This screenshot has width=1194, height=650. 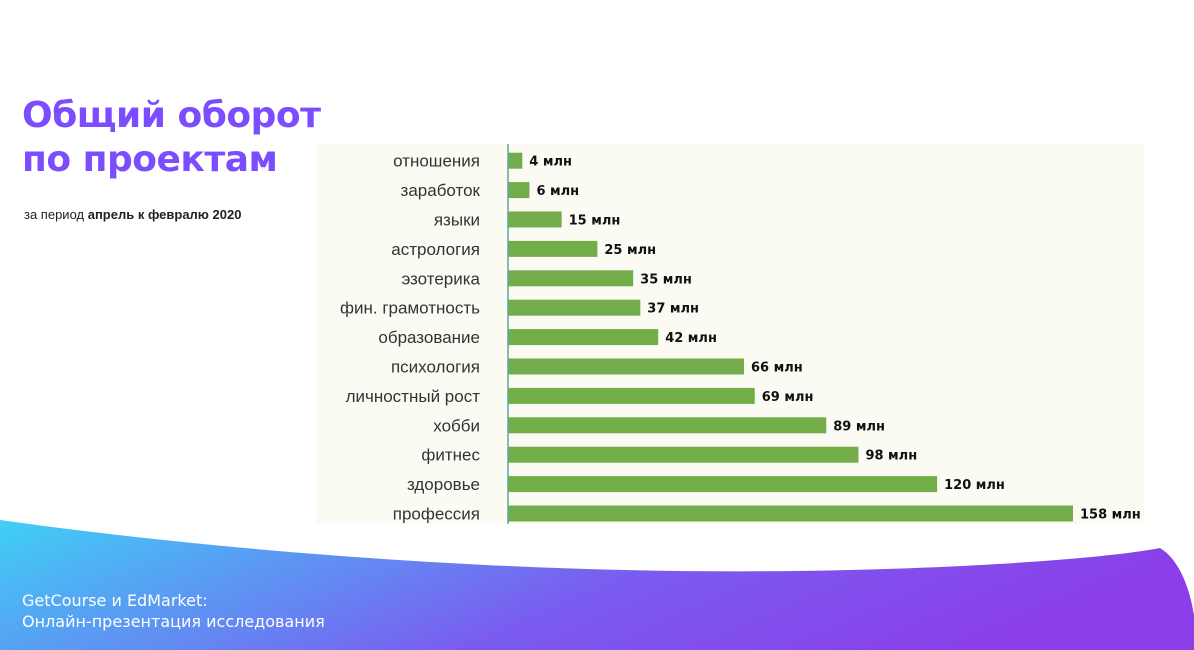 What do you see at coordinates (56, 214) in the screenshot?
I see `period-prefix: за период` at bounding box center [56, 214].